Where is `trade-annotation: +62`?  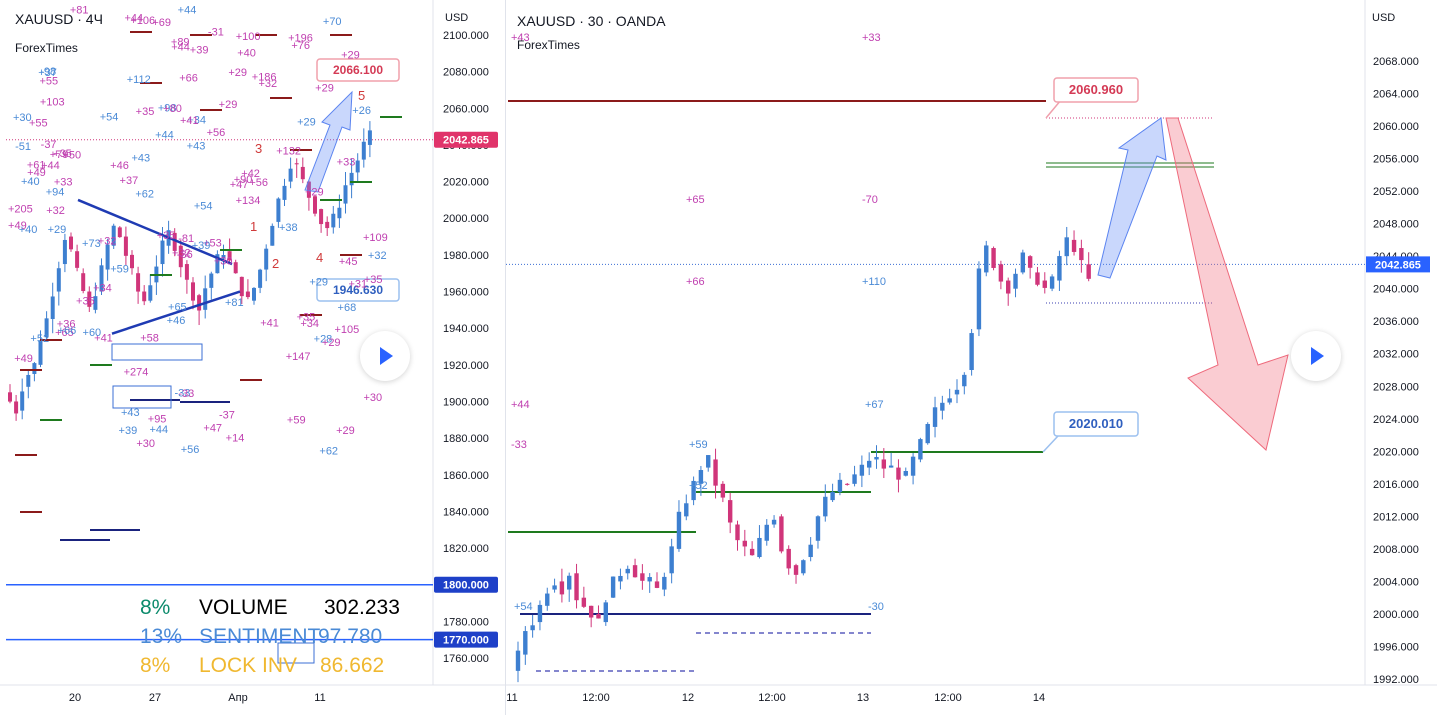
trade-annotation: +62 is located at coordinates (144, 195).